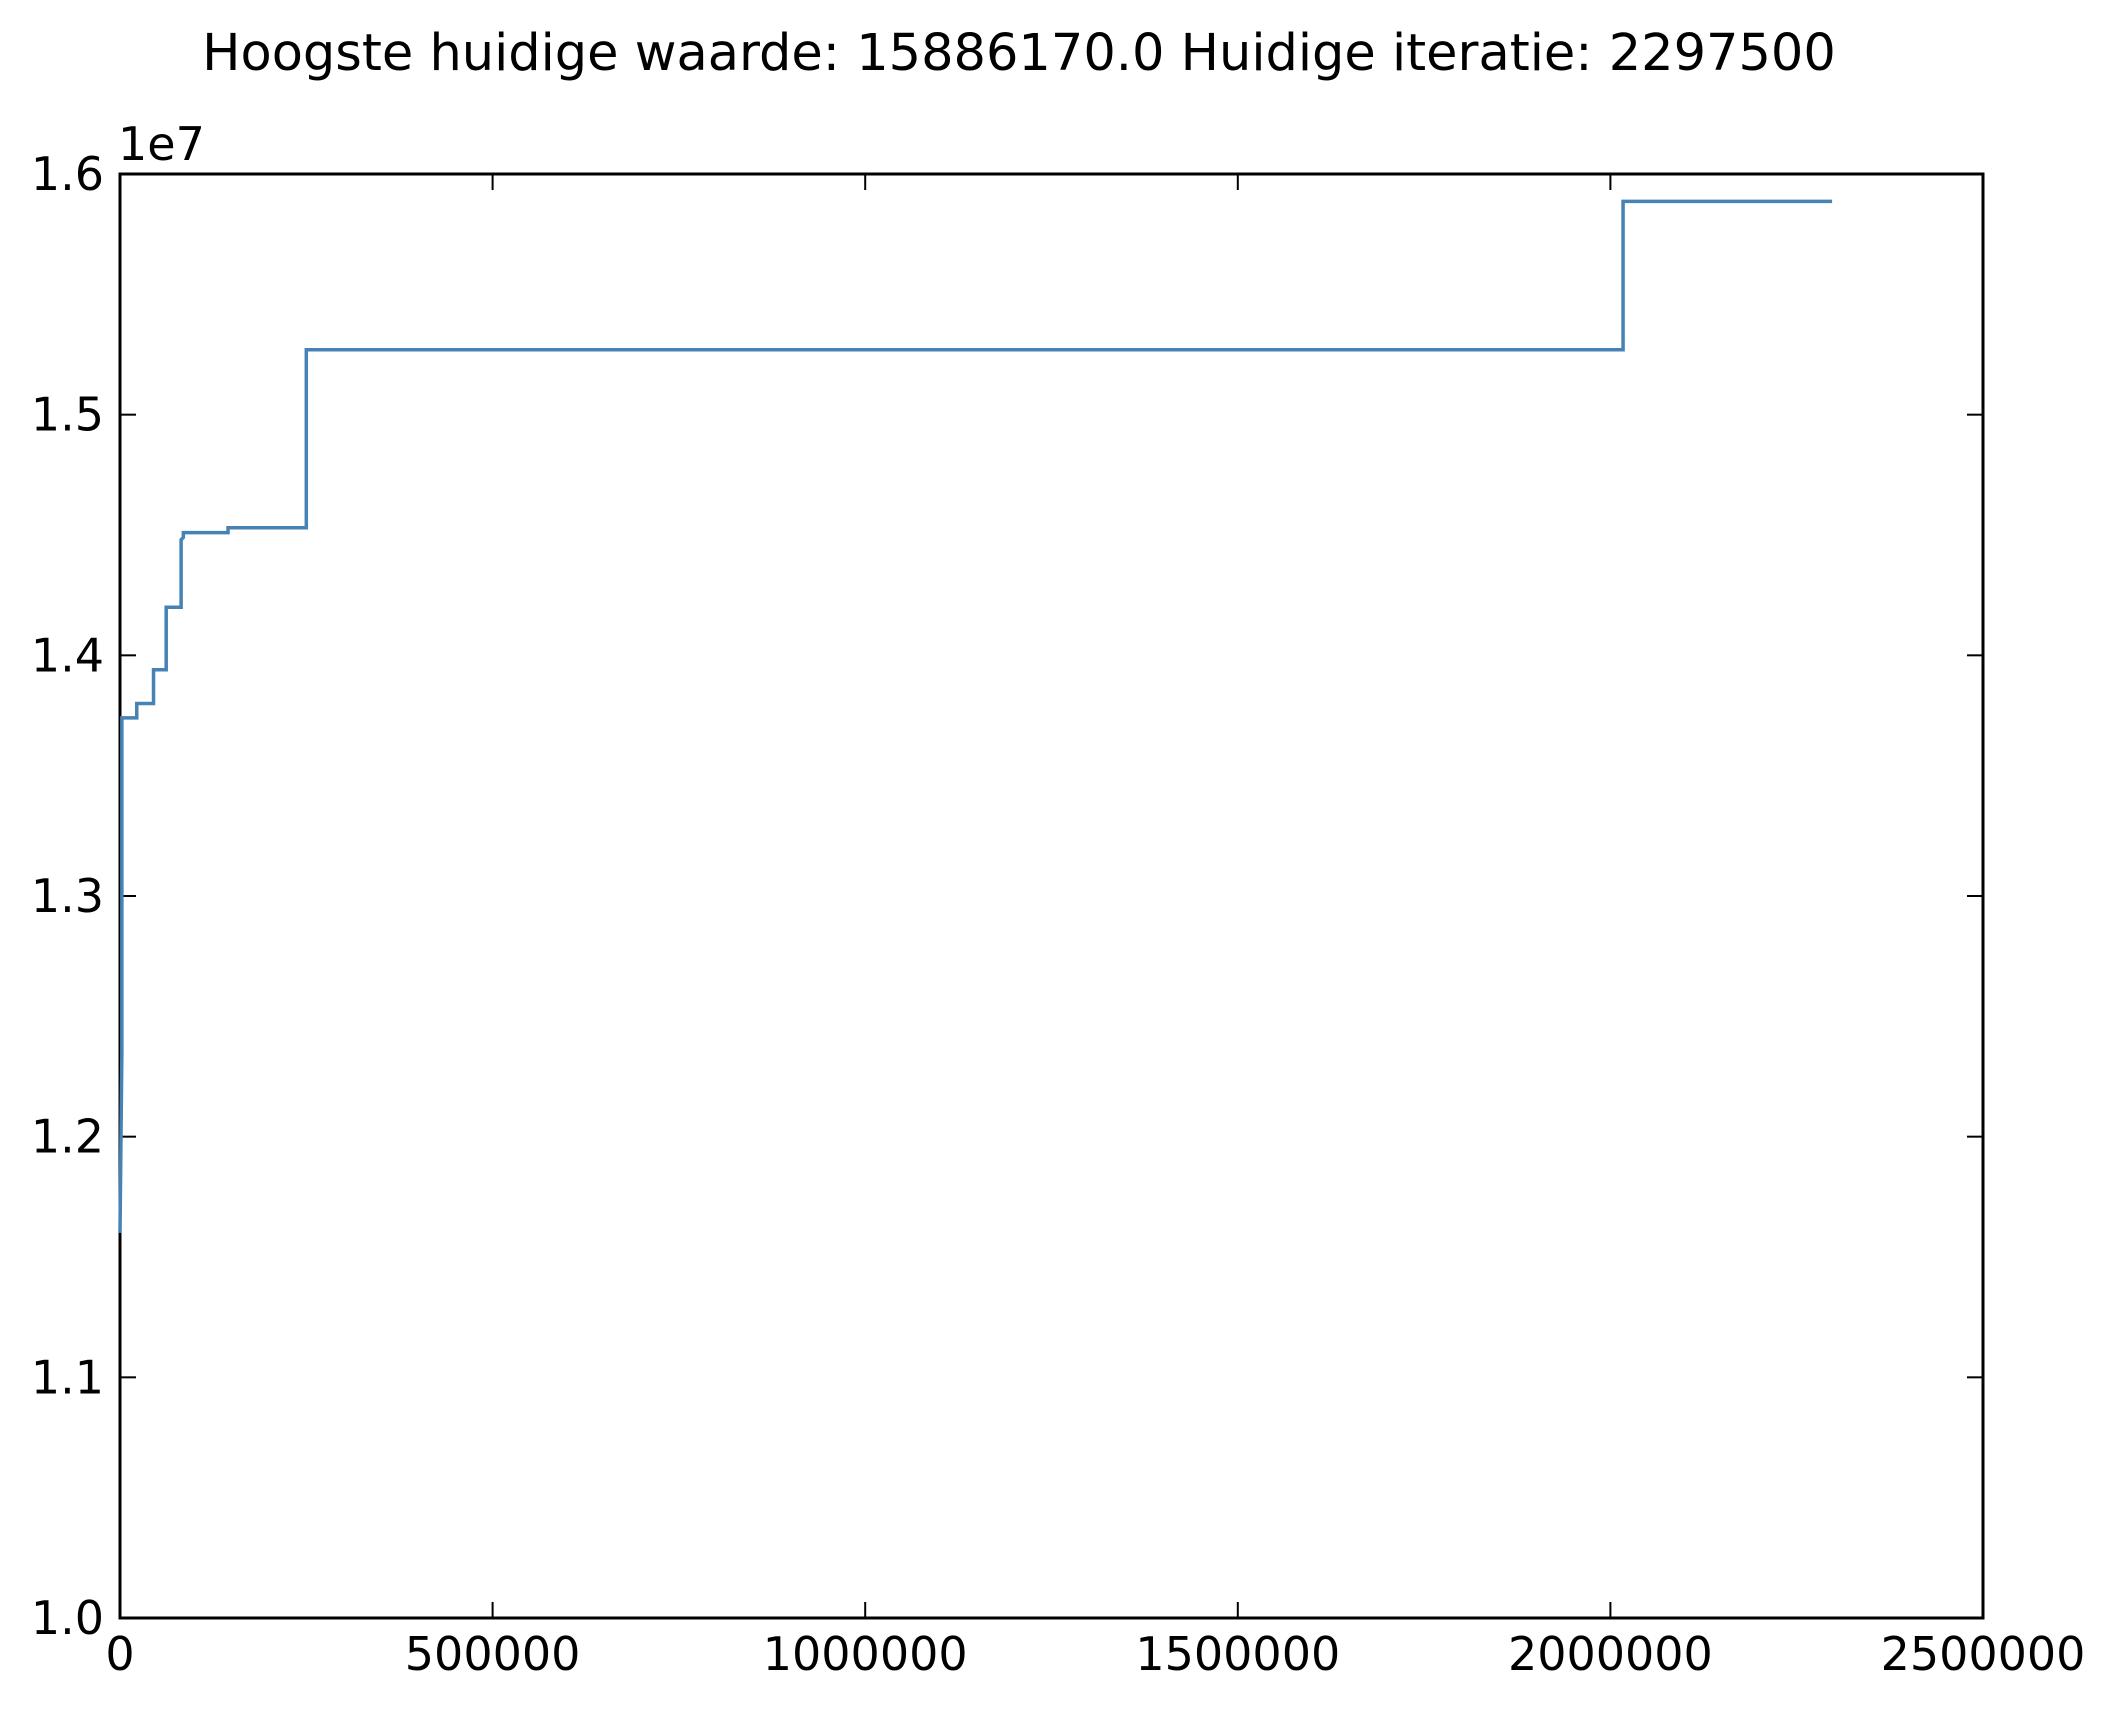  Describe the element at coordinates (67, 1377) in the screenshot. I see `y-tick-label: 1.1` at that location.